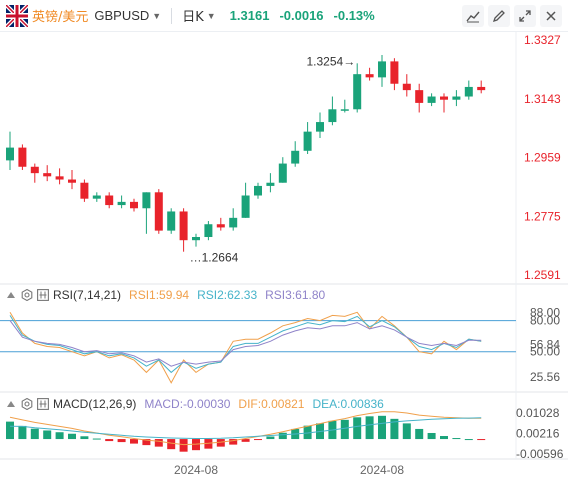 This screenshot has height=484, width=568. What do you see at coordinates (271, 404) in the screenshot?
I see `dif-value: DIF:0.00821` at bounding box center [271, 404].